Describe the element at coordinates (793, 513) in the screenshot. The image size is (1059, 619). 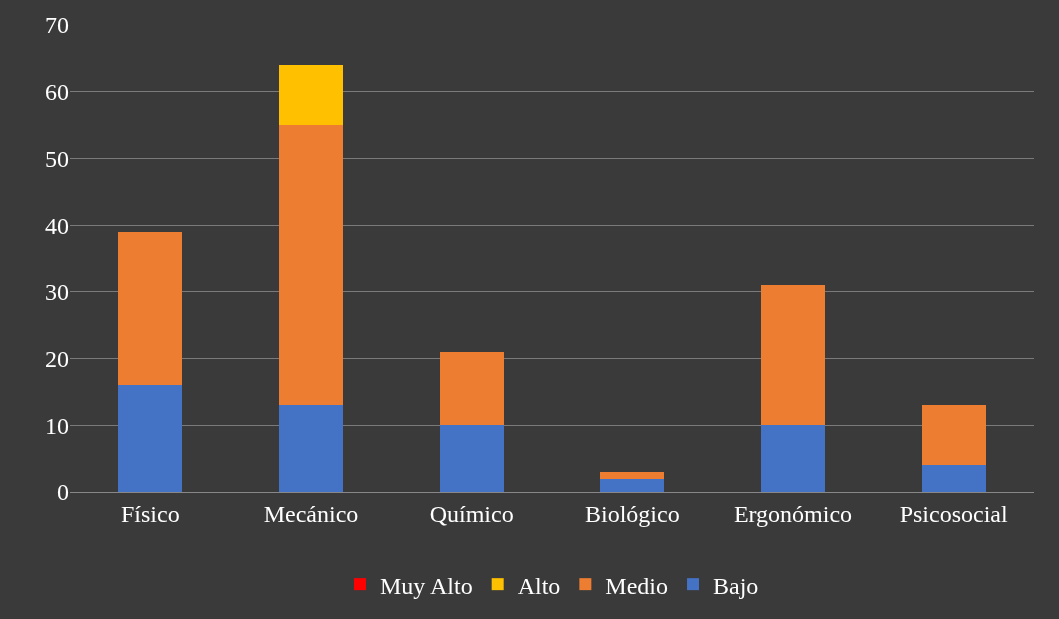
I see `x-tick-label: Ergonómico` at that location.